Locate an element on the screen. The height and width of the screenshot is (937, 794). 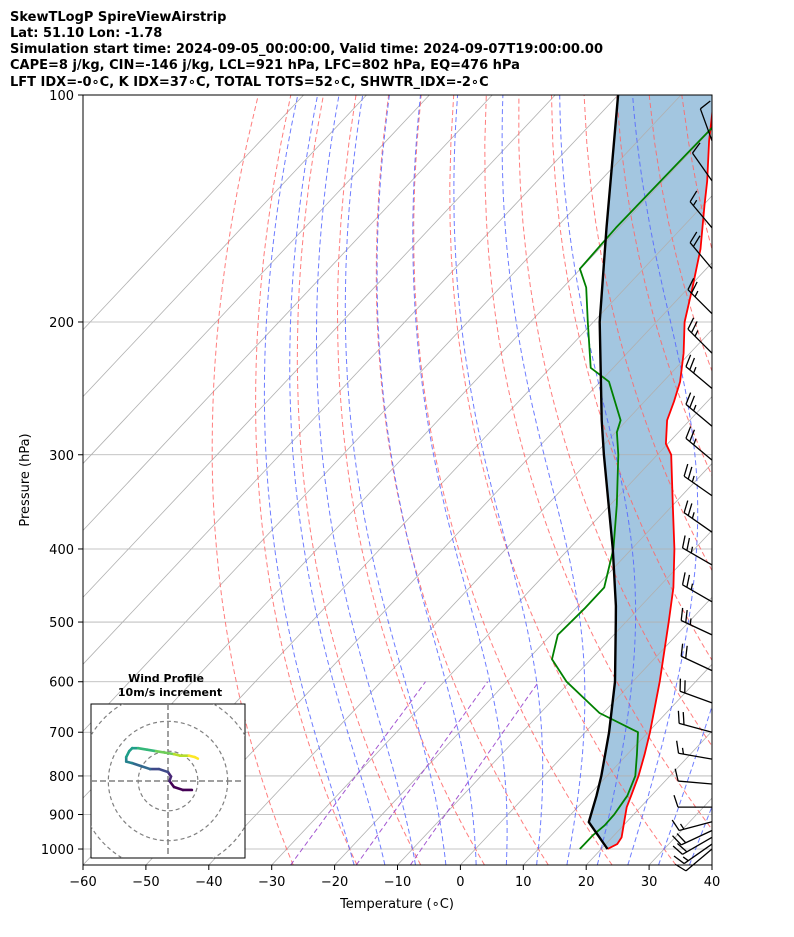
x-tick-label: −20 is located at coordinates (334, 882).